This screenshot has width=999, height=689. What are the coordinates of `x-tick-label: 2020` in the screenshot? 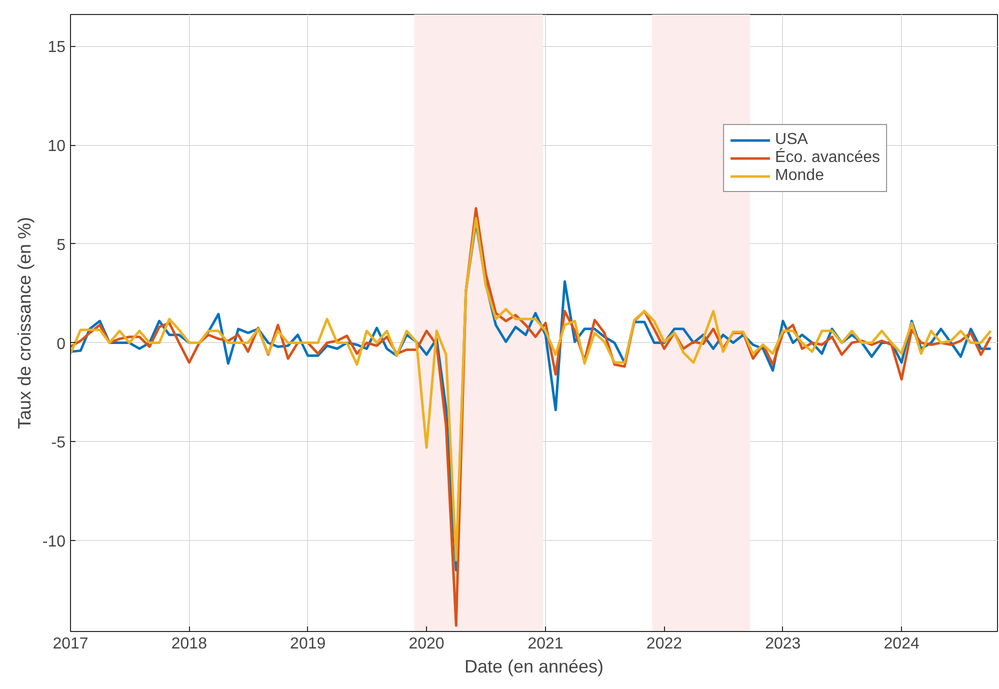 It's located at (426, 644).